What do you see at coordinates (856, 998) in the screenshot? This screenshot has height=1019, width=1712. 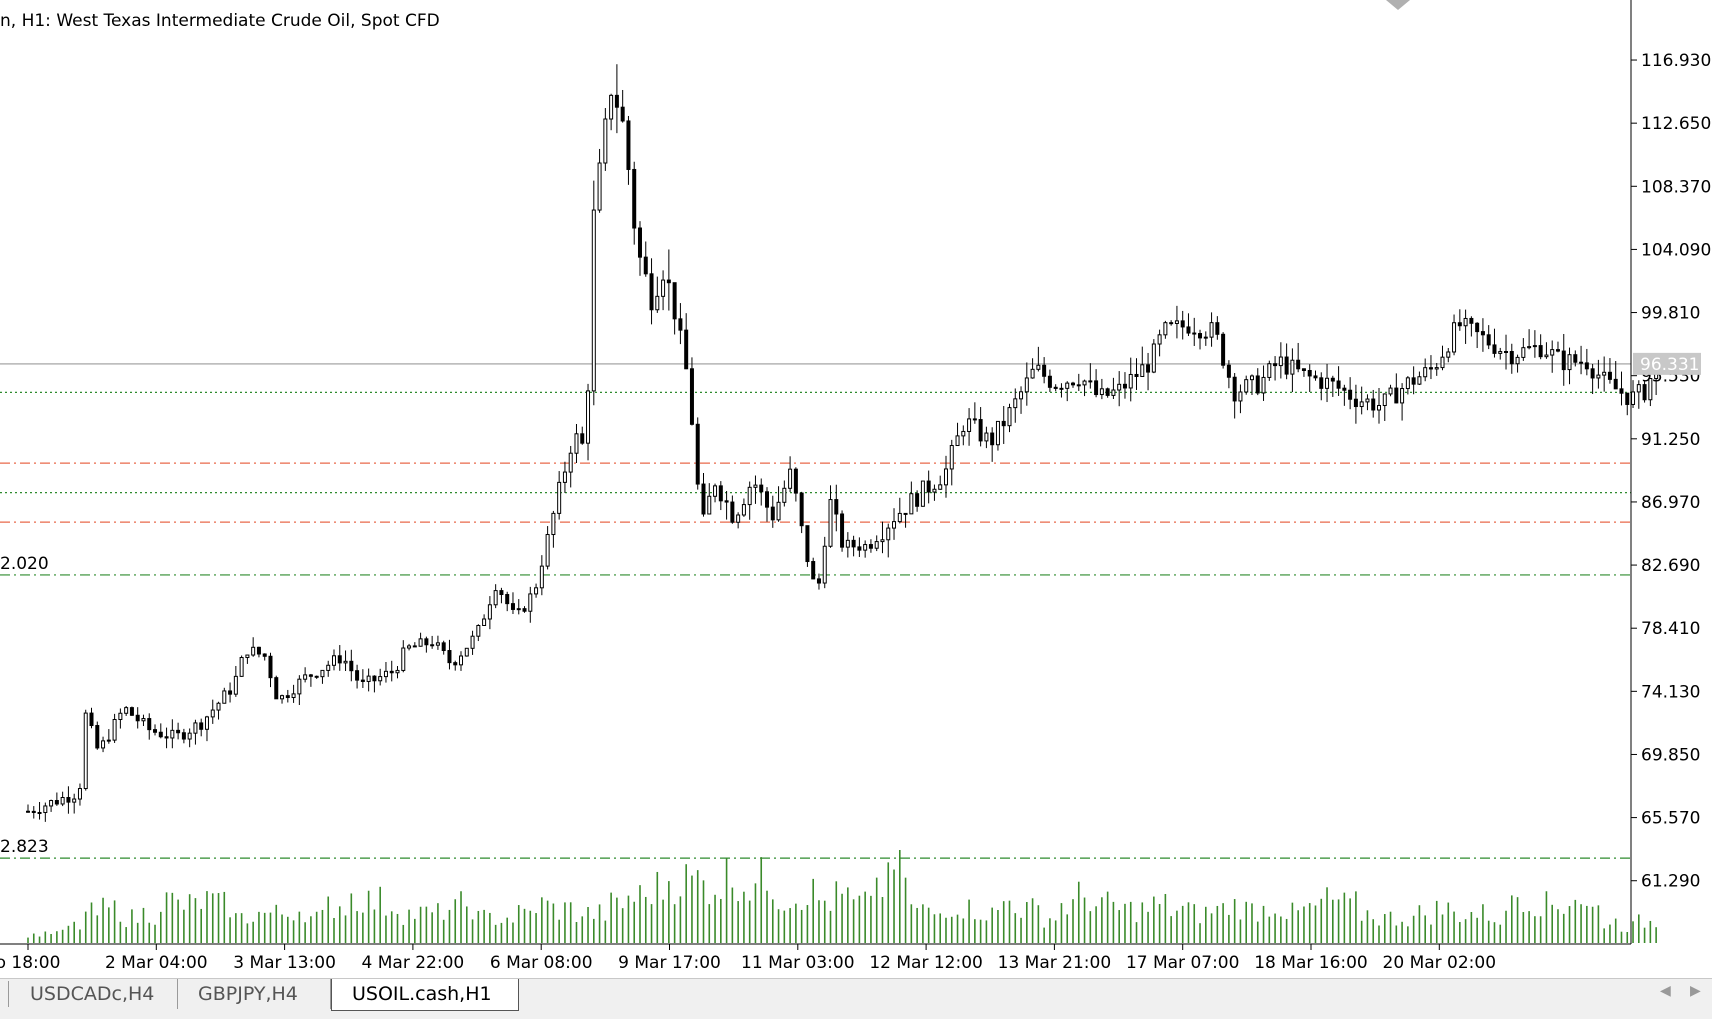 I see `chart-tab-bar: USDCADc,H4 GBPJPY,H4 USOIL.cash,H1 ◀ ▶` at bounding box center [856, 998].